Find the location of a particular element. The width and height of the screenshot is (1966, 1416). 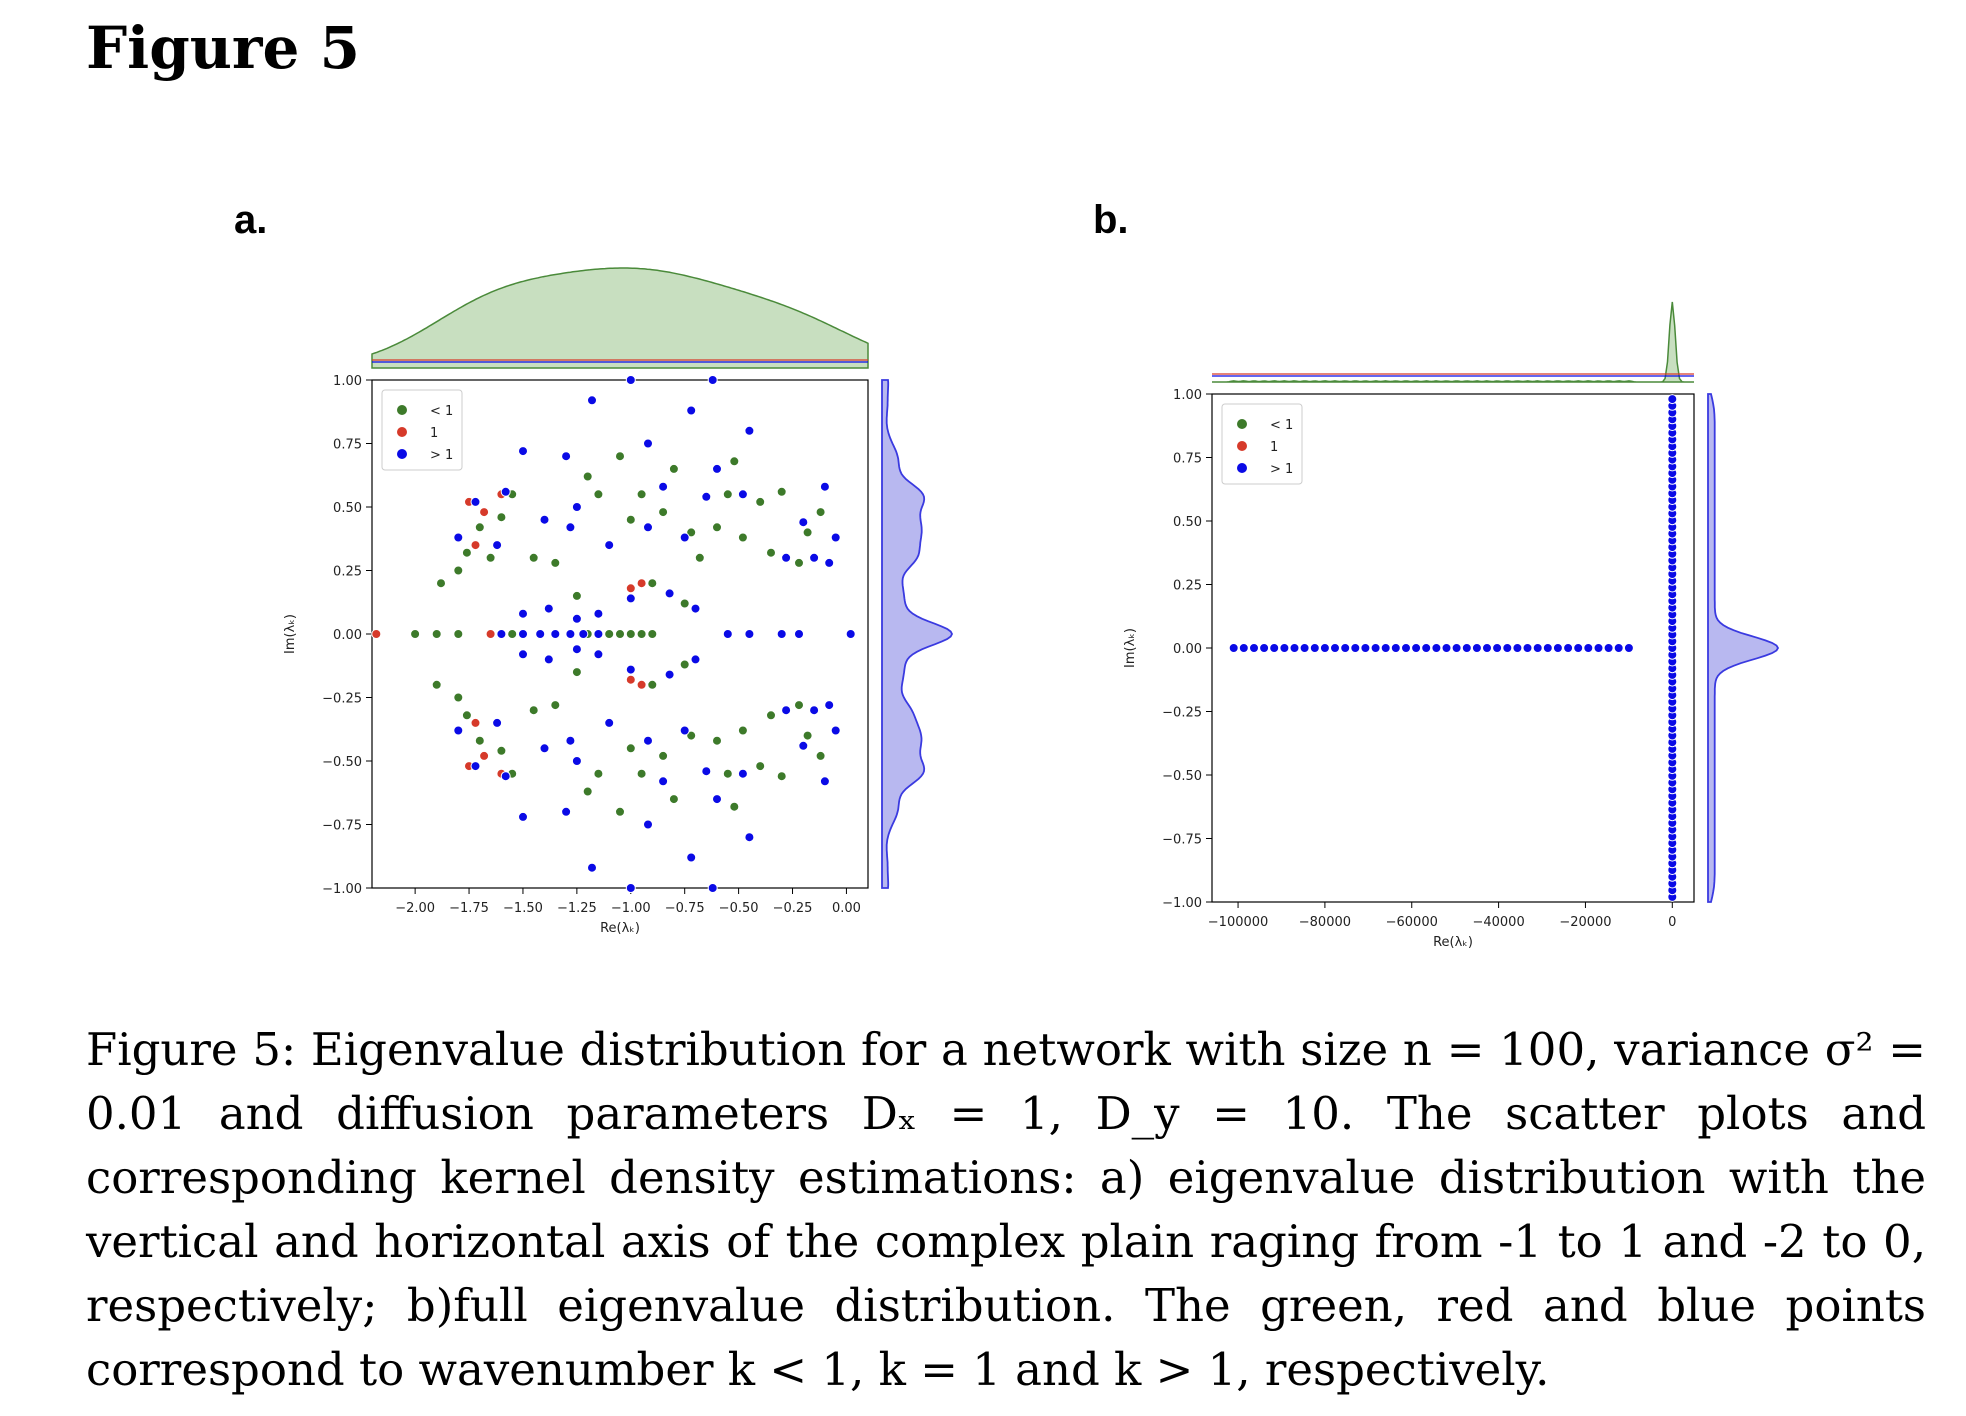

b-y-tick-label: −0.50 is located at coordinates (1182, 776).